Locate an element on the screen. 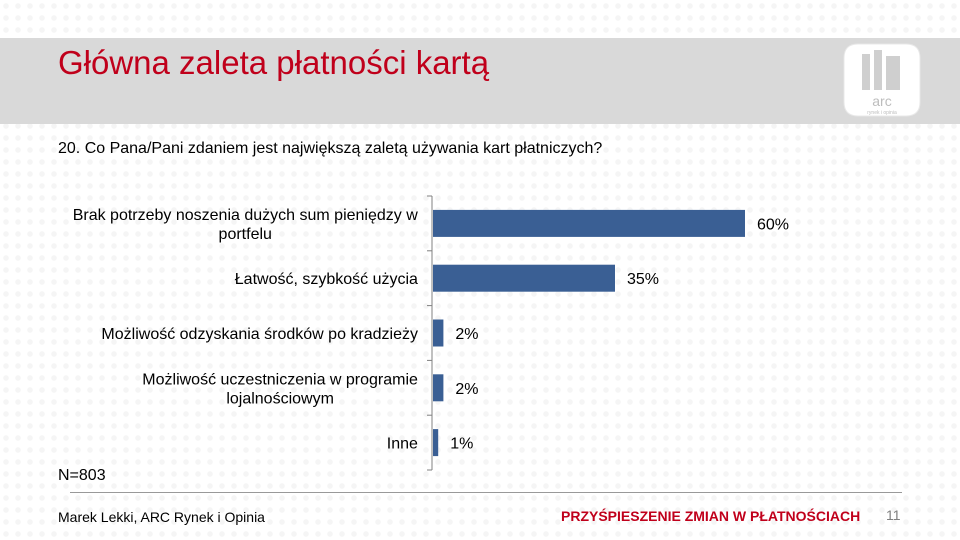 This screenshot has height=540, width=960. value-label-4: 1% is located at coordinates (461, 444).